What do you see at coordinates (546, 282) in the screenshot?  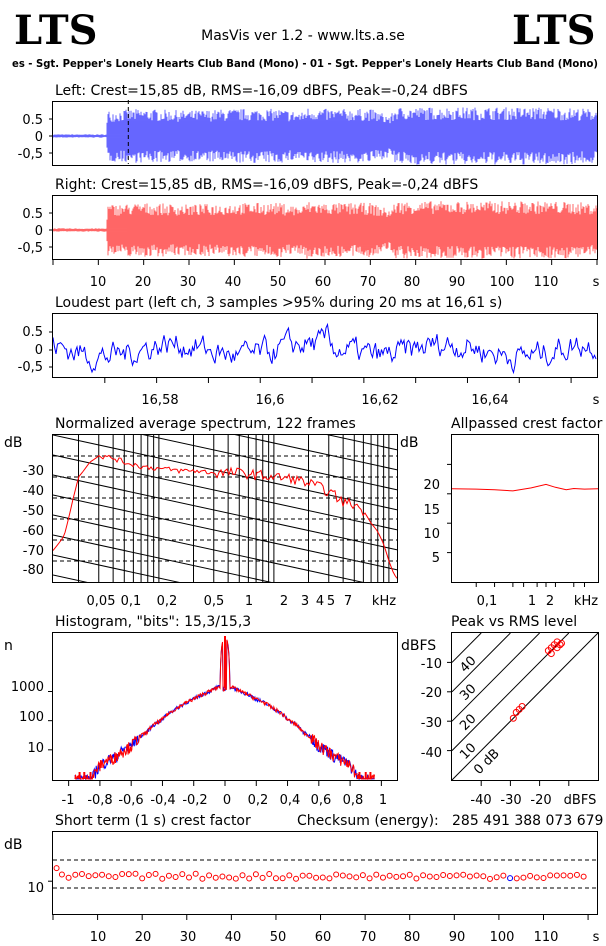 I see `time-tick-label: 110` at bounding box center [546, 282].